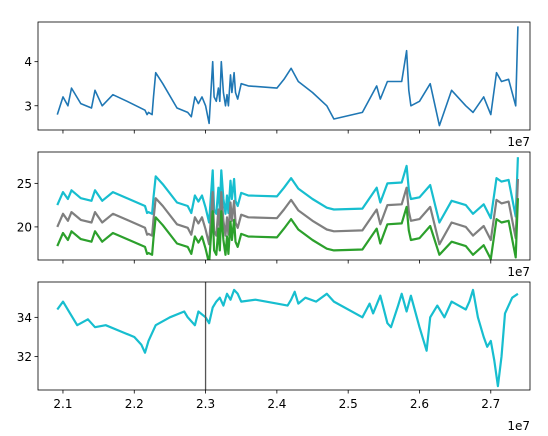 The height and width of the screenshot is (436, 548). What do you see at coordinates (28, 106) in the screenshot?
I see `y-tick-label: 3` at bounding box center [28, 106].